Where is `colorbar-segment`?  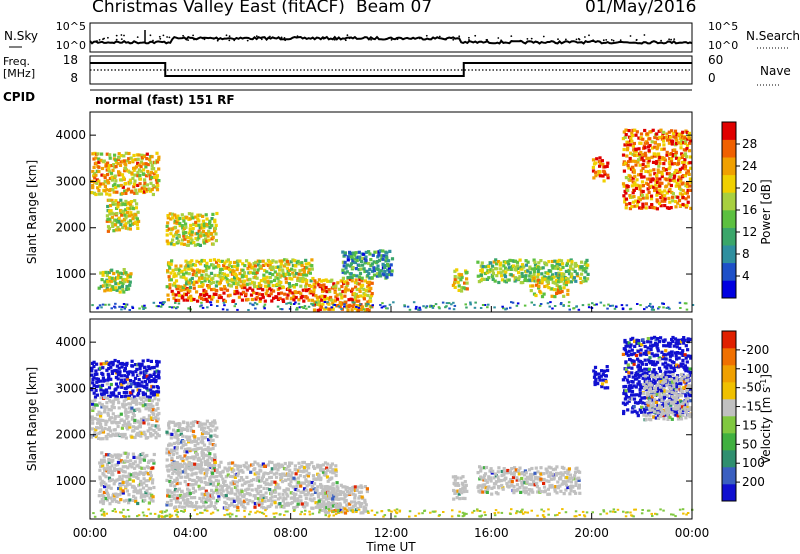
colorbar-segment is located at coordinates (729, 219).